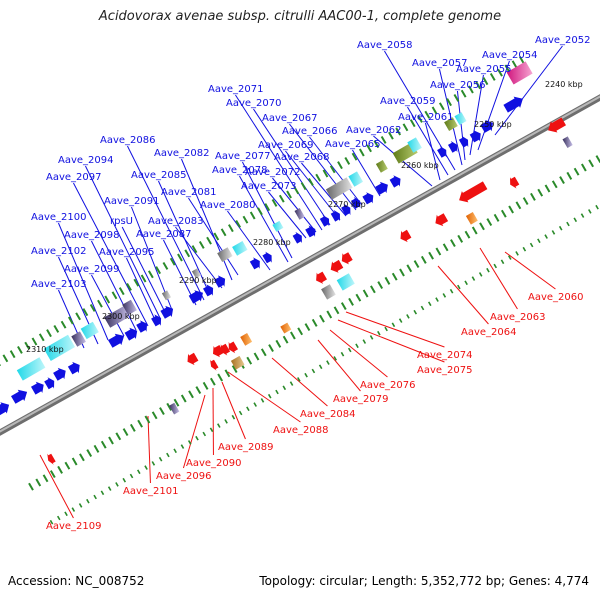 The image size is (600, 600). I want to click on gene-label-plus: Aave_2072, so click(273, 172).